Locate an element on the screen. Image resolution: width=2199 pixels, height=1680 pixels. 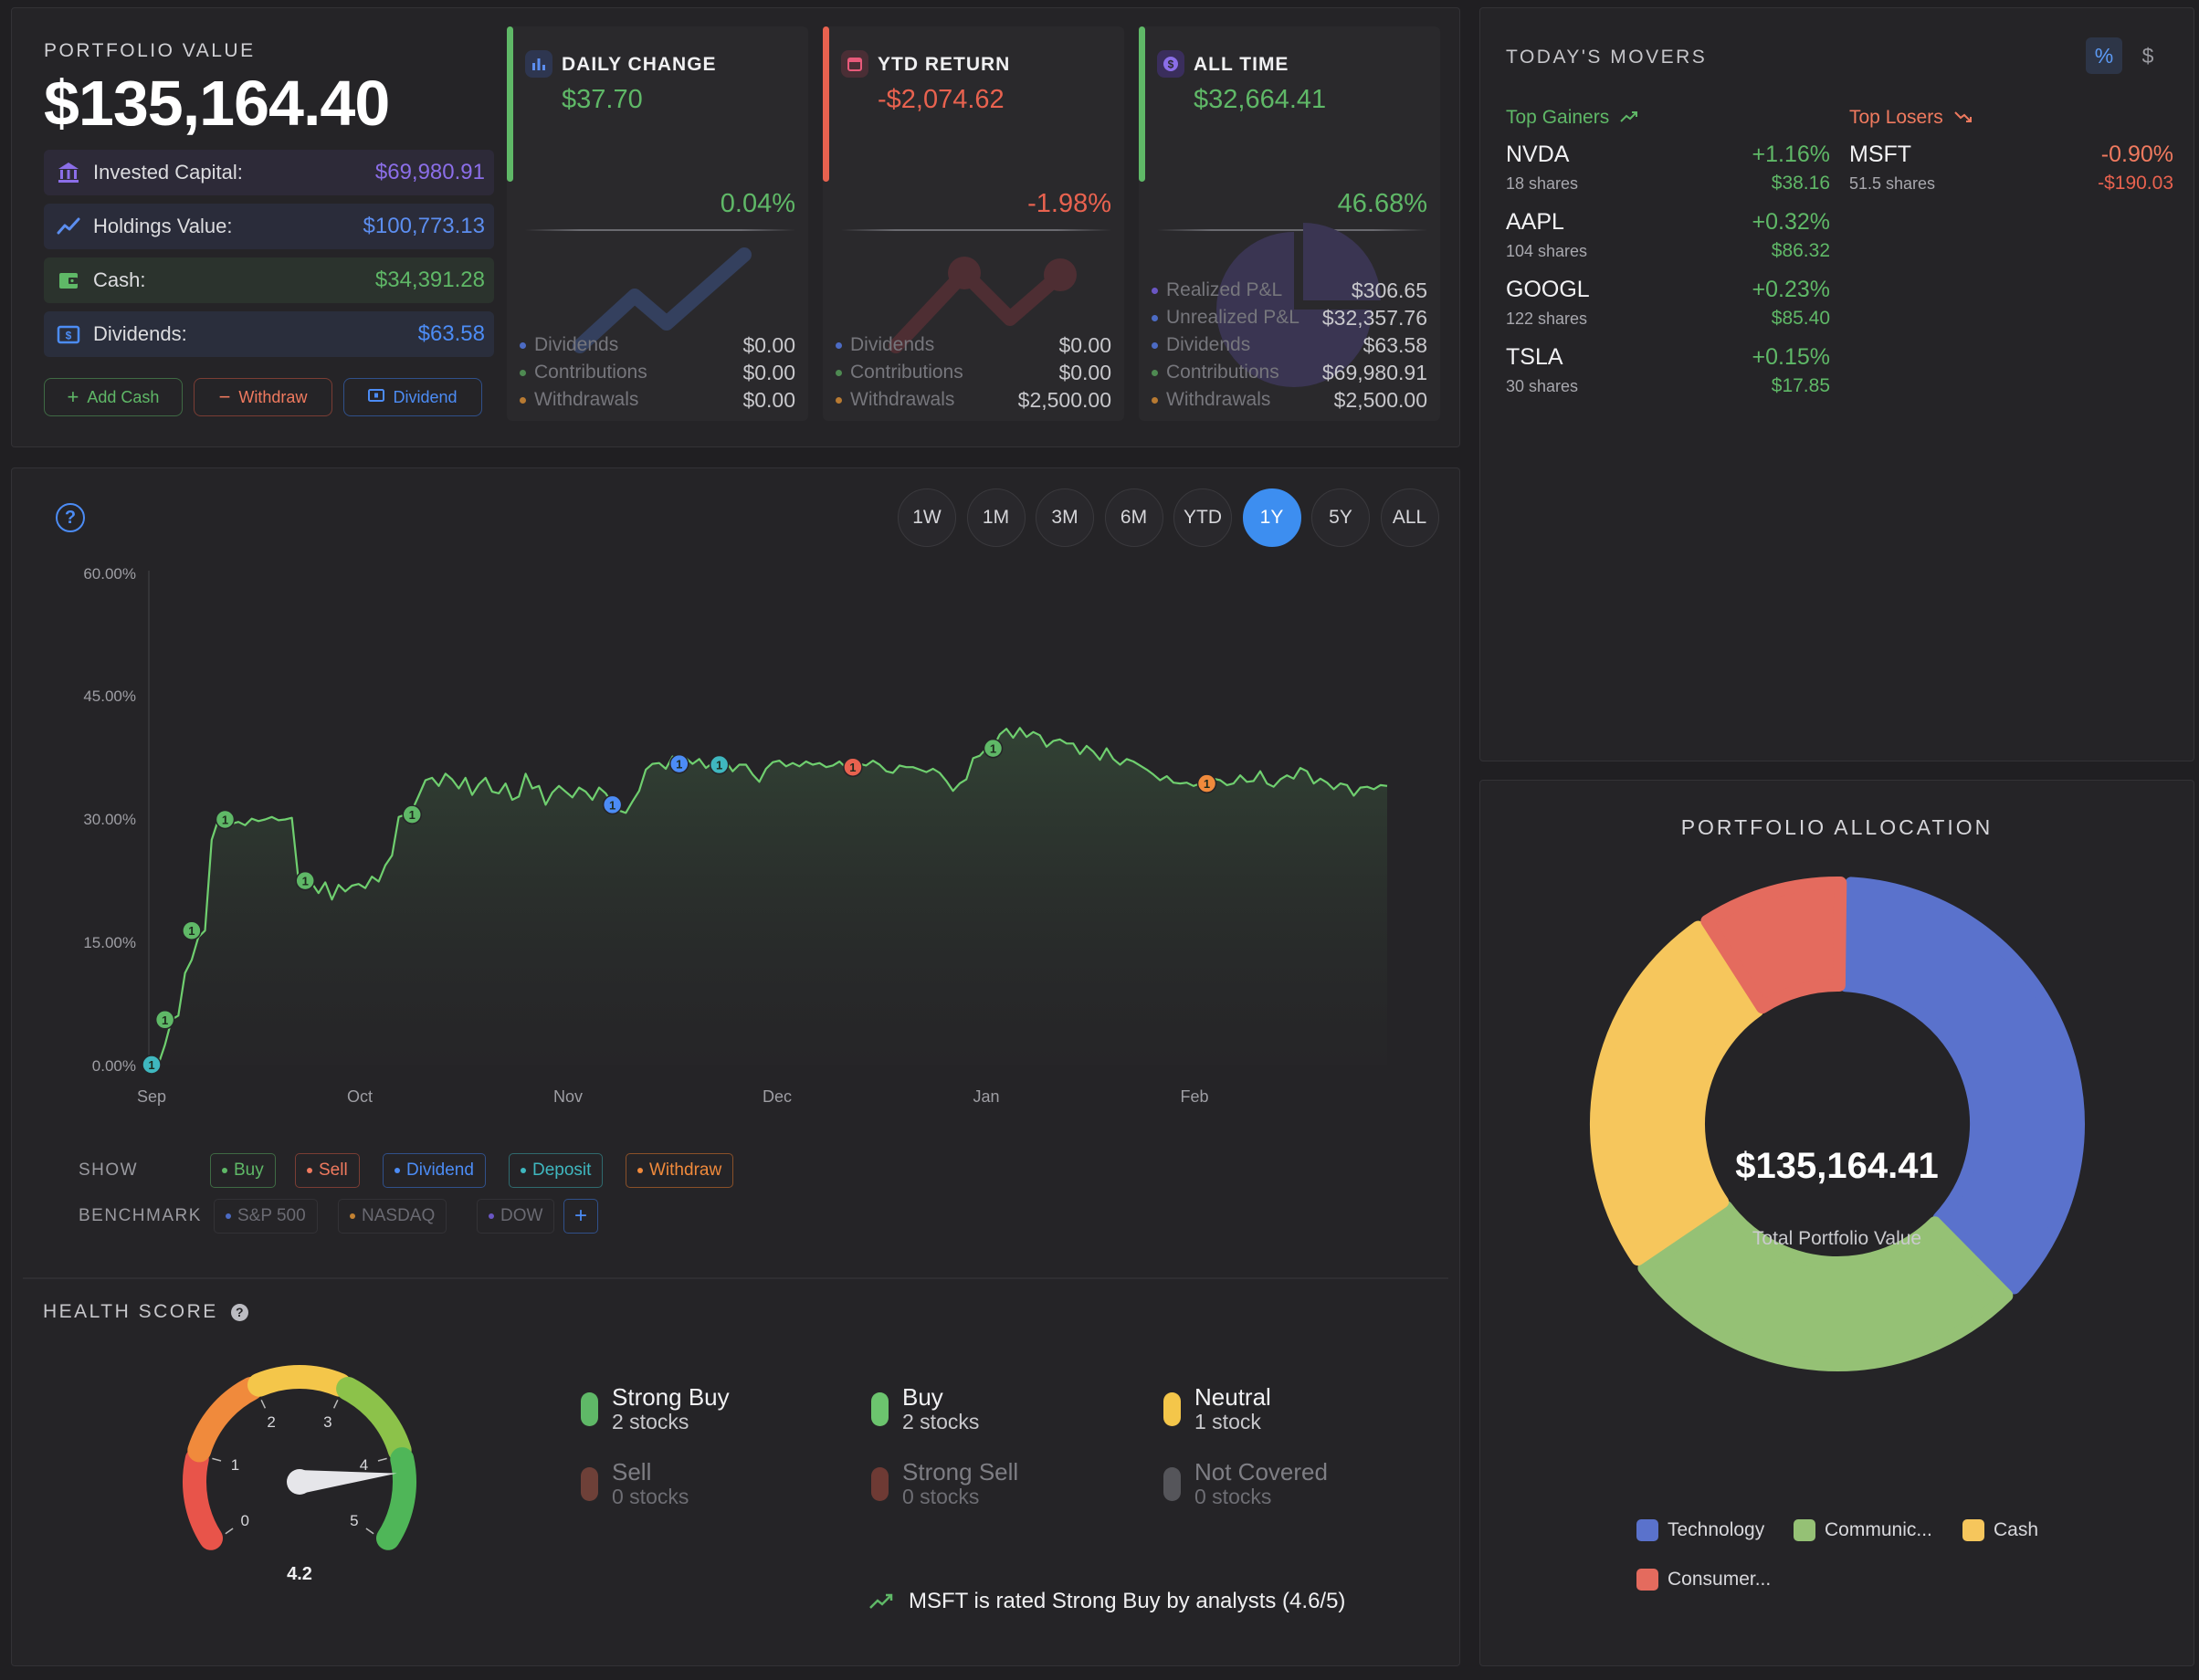
divider is located at coordinates (1292, 230).